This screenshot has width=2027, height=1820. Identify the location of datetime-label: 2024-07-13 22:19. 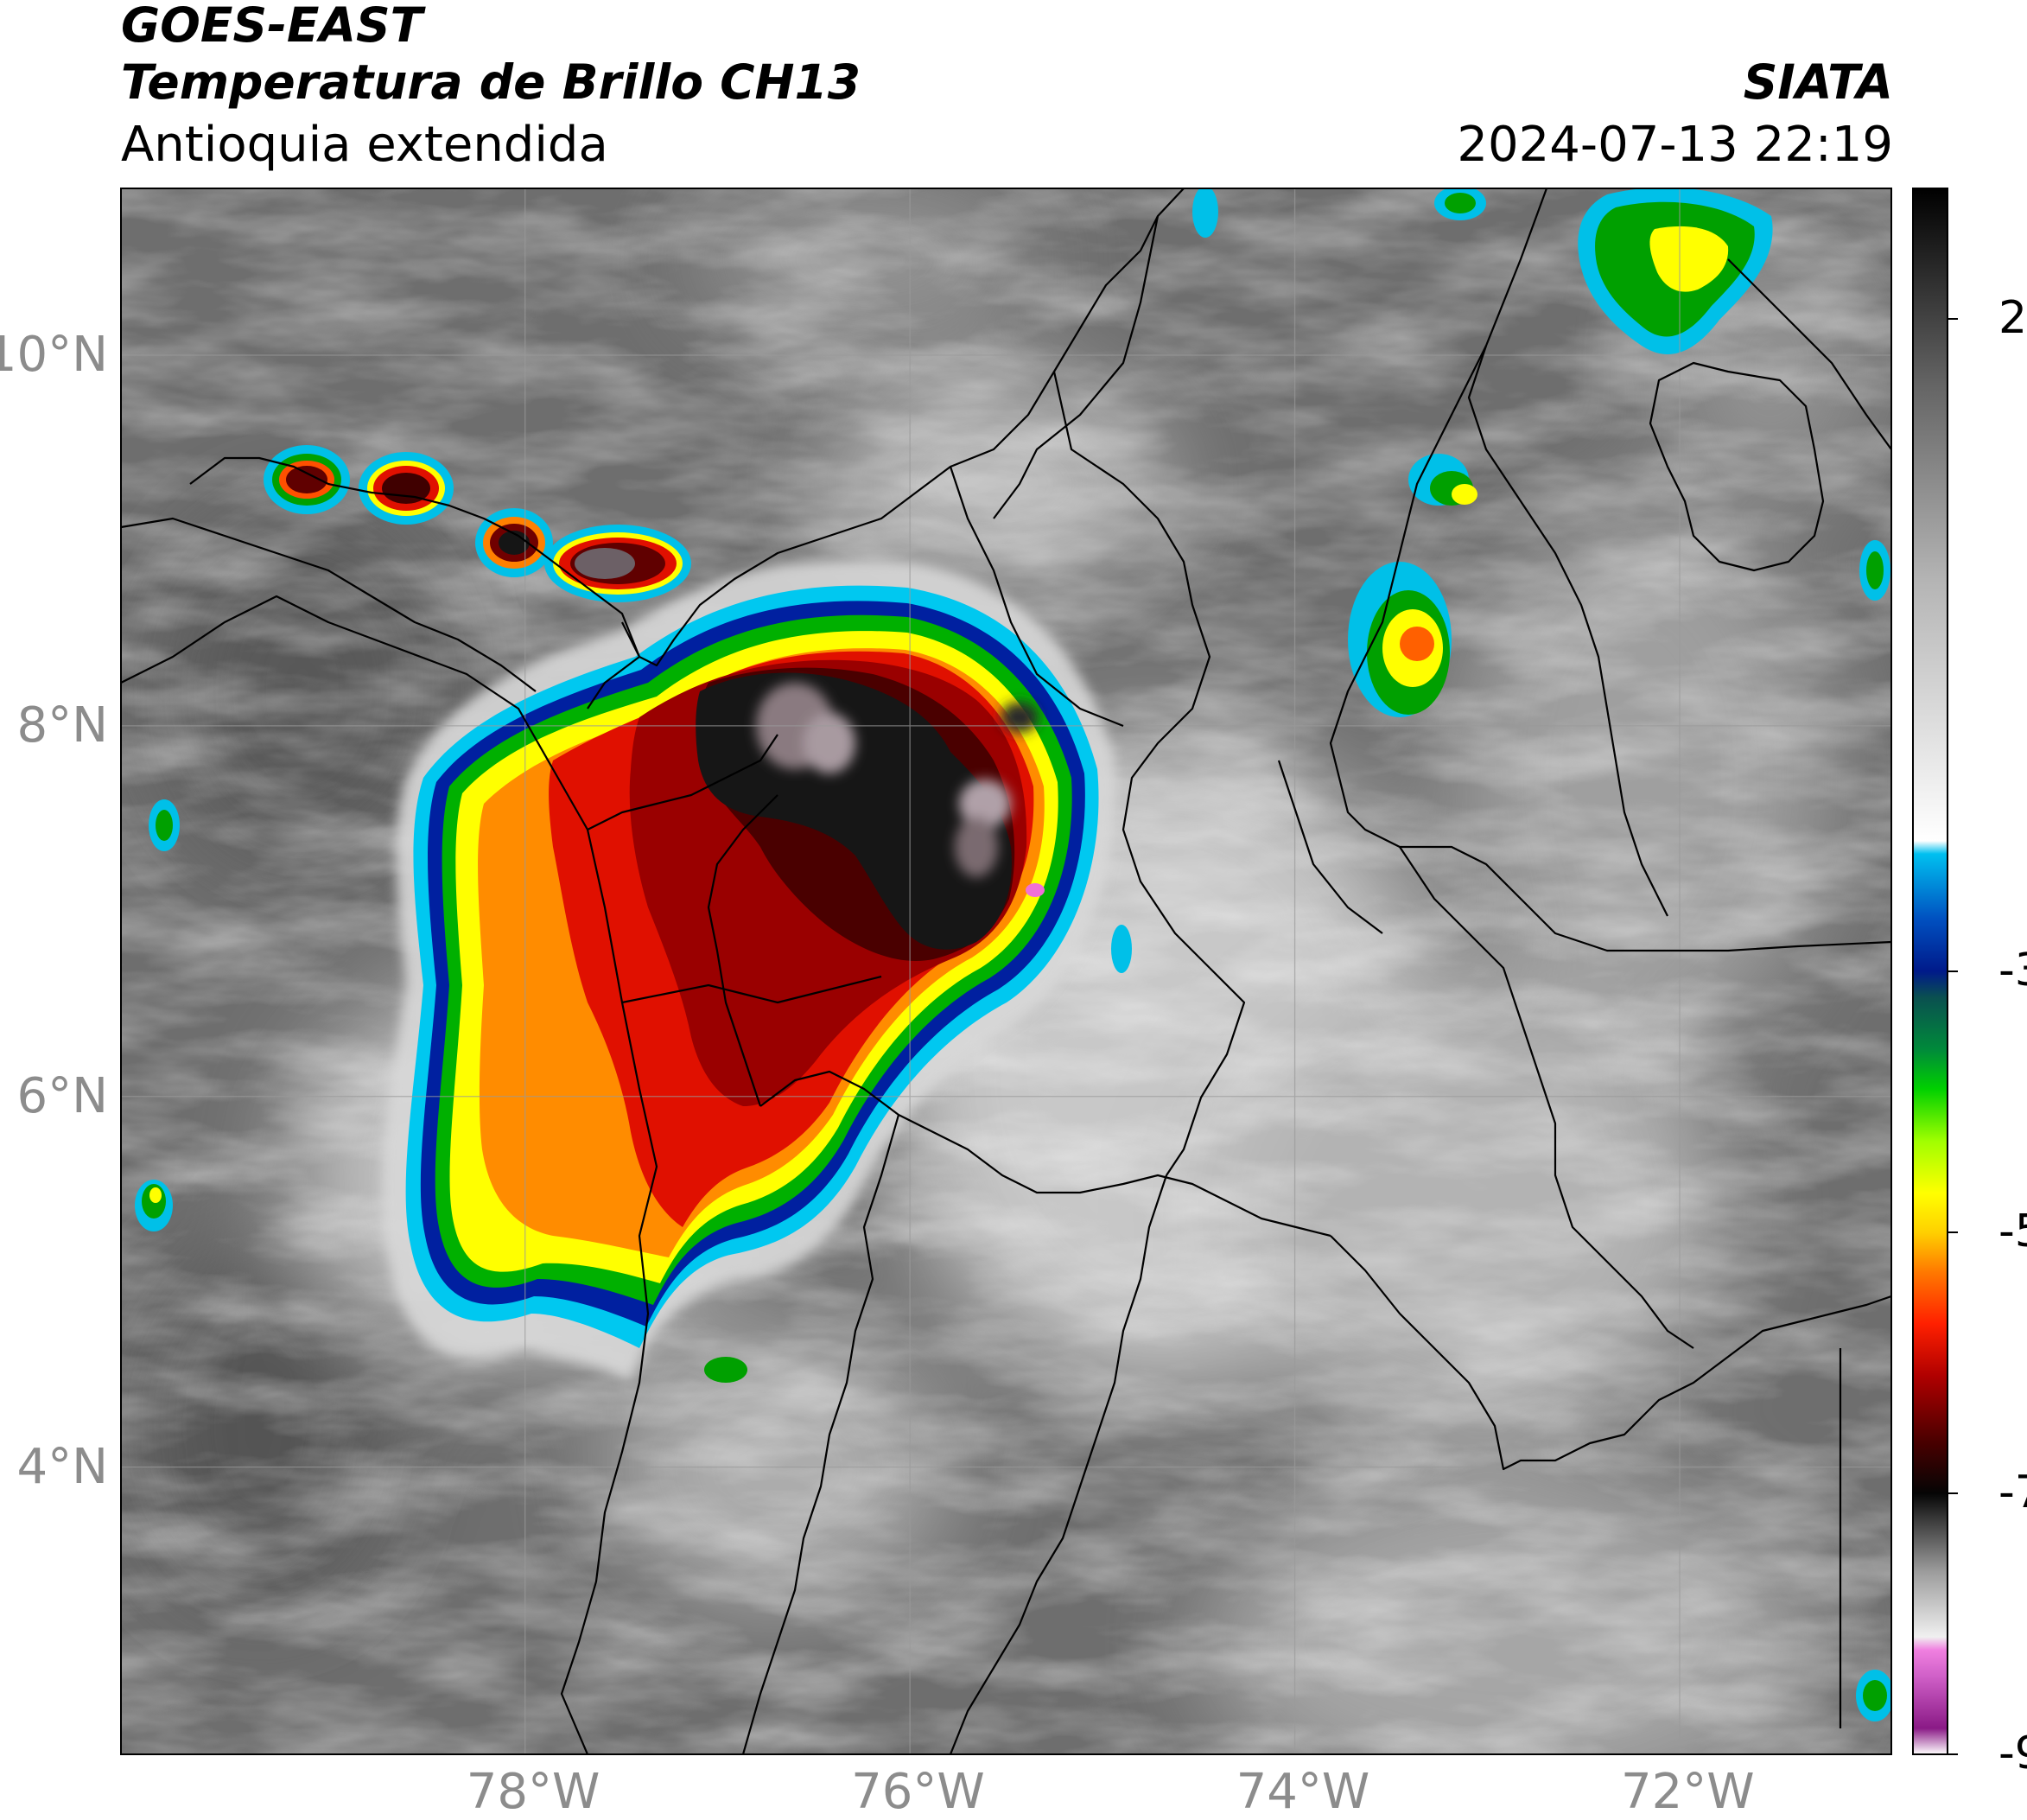
(1675, 145).